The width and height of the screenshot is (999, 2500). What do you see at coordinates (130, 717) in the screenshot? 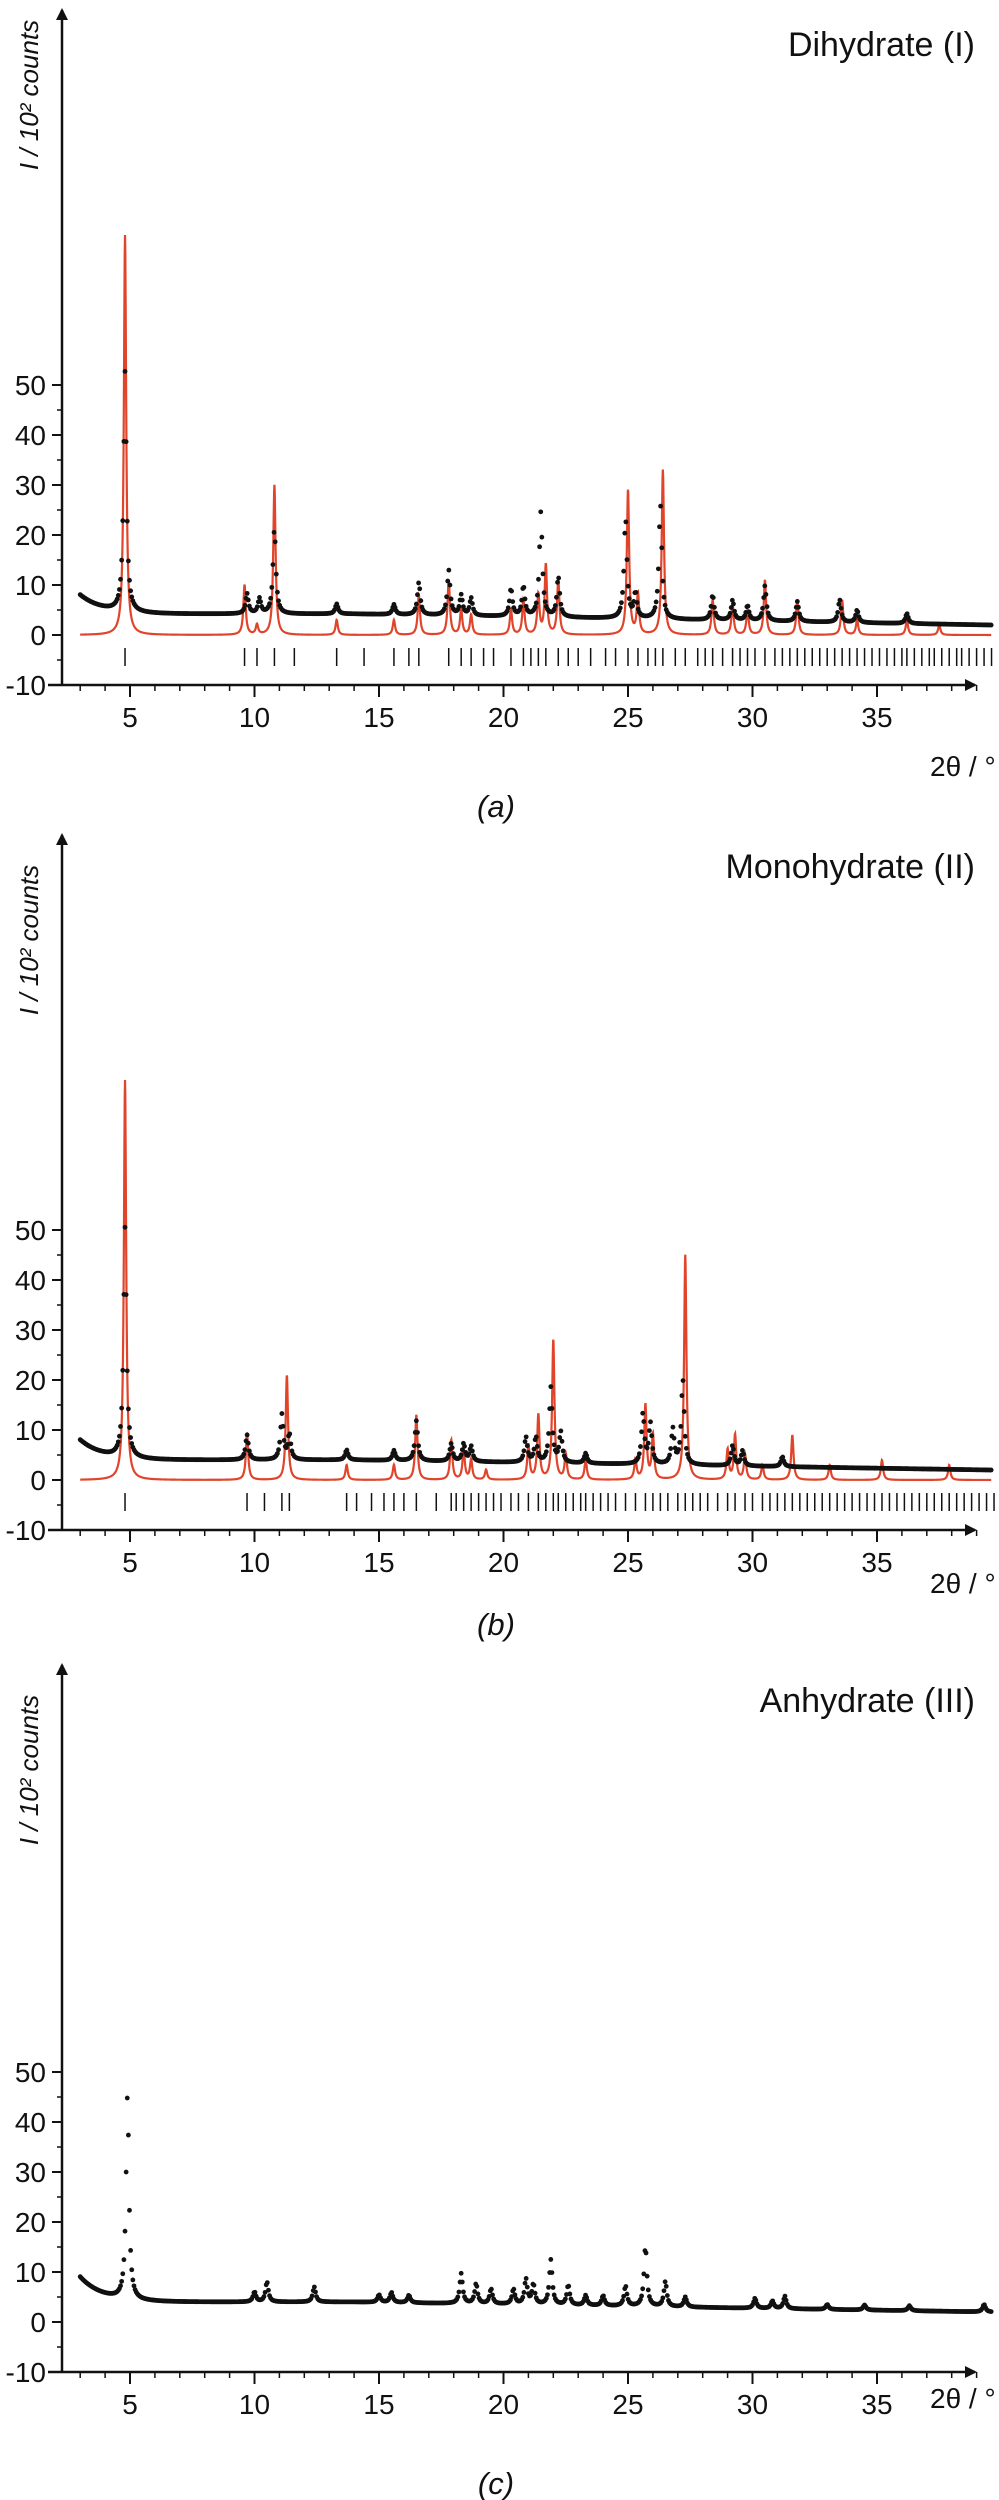
I see `panel-a-x-tick-label: 5` at bounding box center [130, 717].